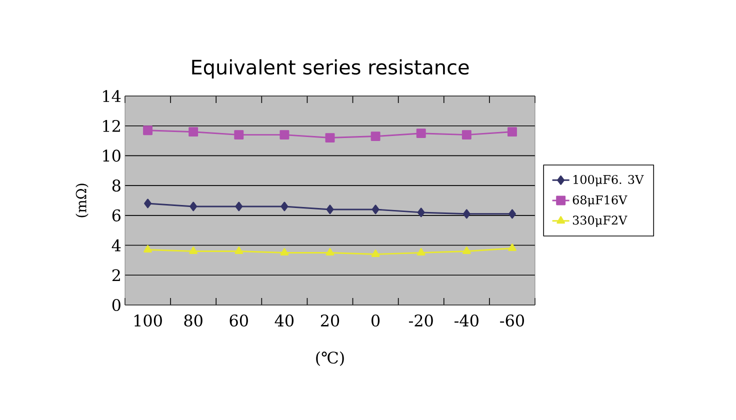 This screenshot has height=420, width=736. What do you see at coordinates (239, 320) in the screenshot?
I see `x-tick-label: 60` at bounding box center [239, 320].